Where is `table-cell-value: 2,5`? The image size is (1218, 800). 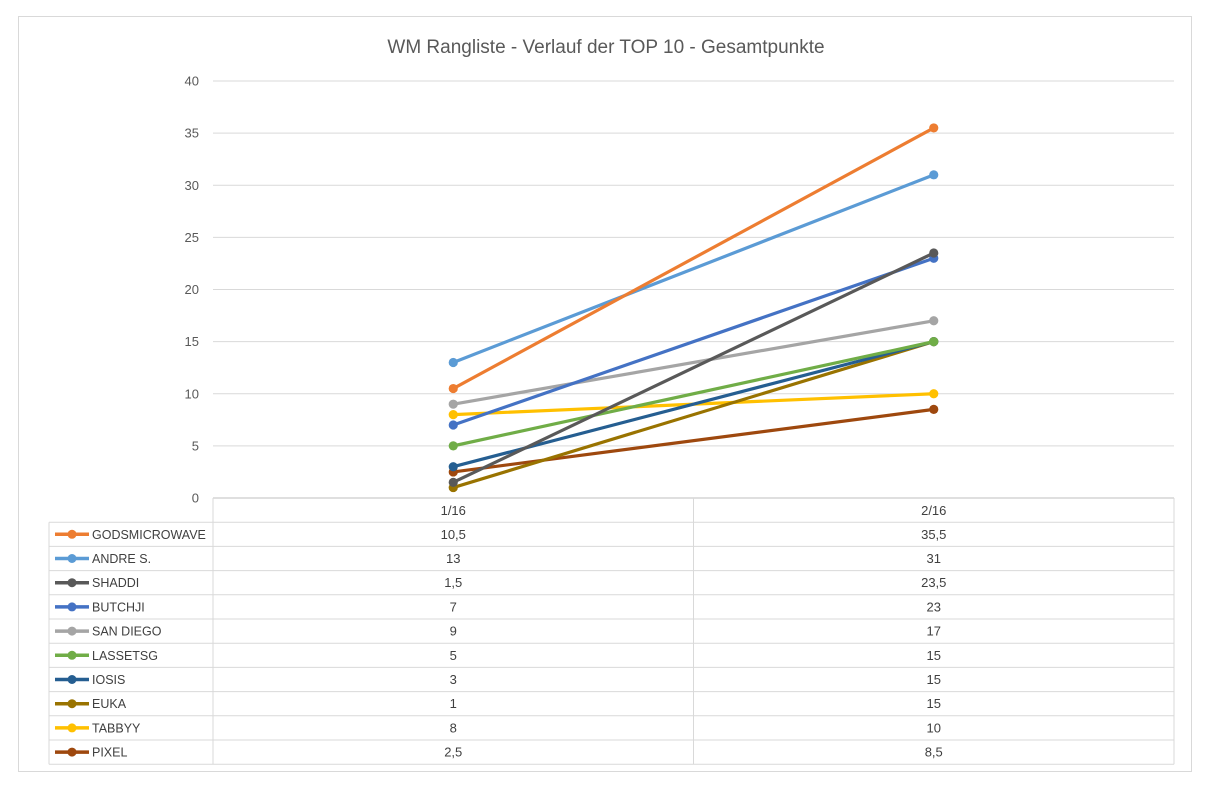 table-cell-value: 2,5 is located at coordinates (453, 752).